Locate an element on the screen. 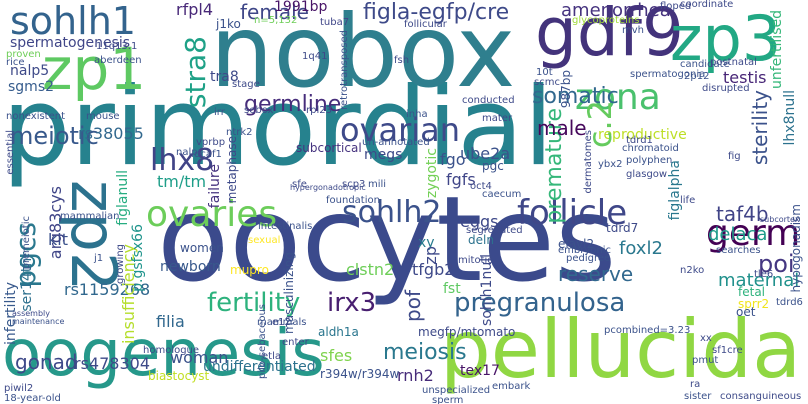 The height and width of the screenshot is (404, 808). word-newborn: newborn is located at coordinates (190, 267).